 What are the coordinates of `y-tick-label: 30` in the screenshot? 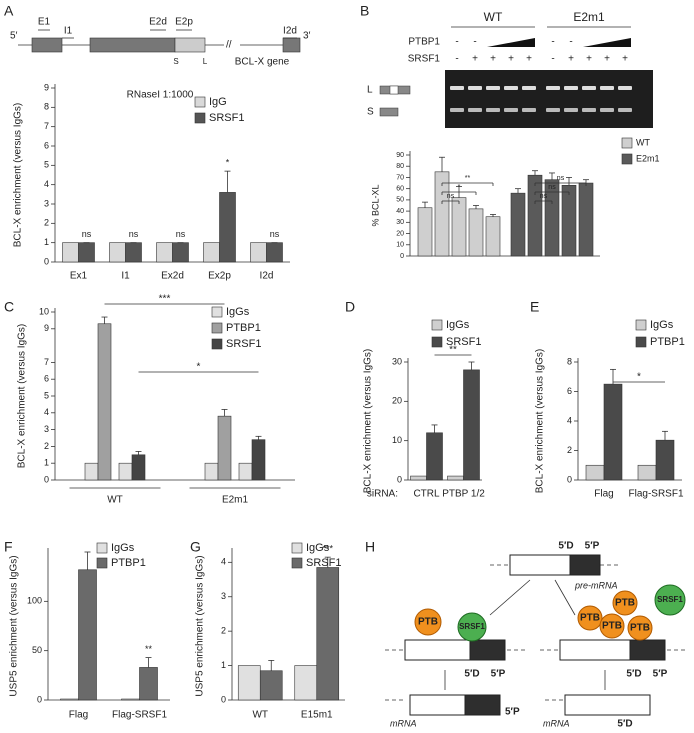 It's located at (400, 222).